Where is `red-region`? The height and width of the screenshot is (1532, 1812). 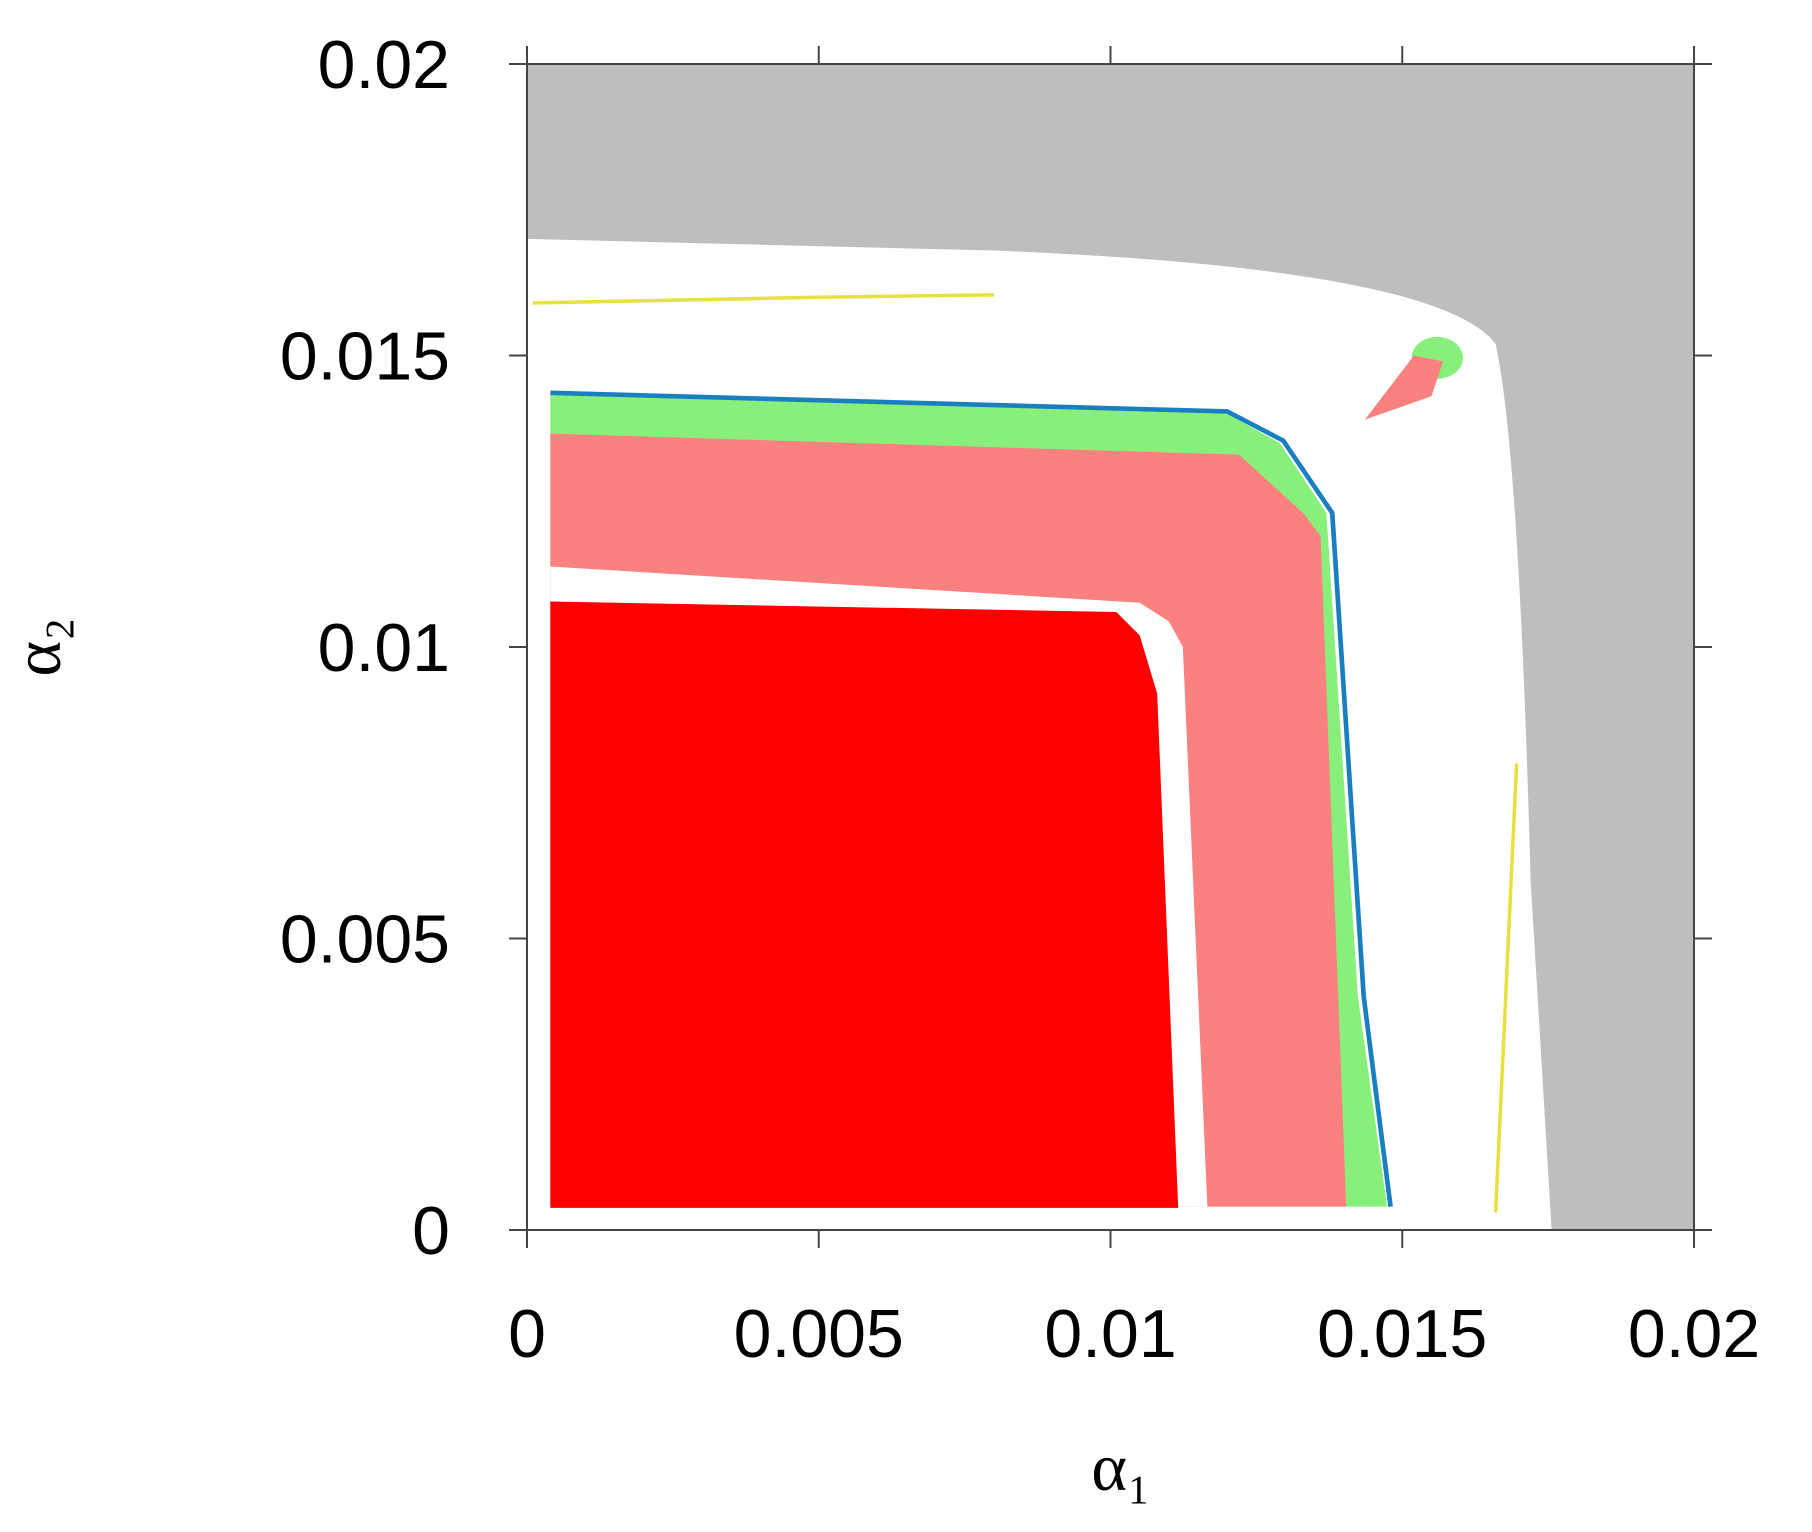
red-region is located at coordinates (864, 904).